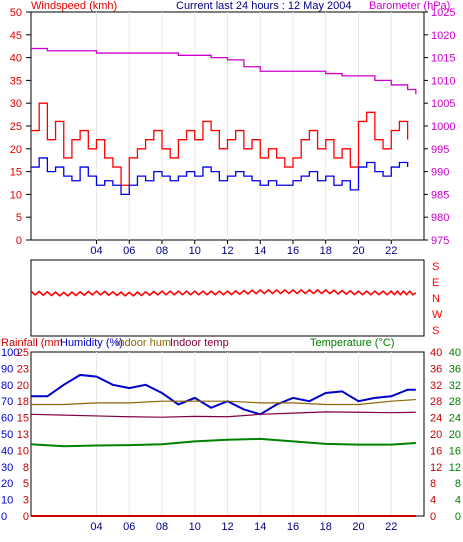 Image resolution: width=463 pixels, height=542 pixels. Describe the element at coordinates (74, 6) in the screenshot. I see `windspeed-axis-title: Windspeed (kmh)` at that location.